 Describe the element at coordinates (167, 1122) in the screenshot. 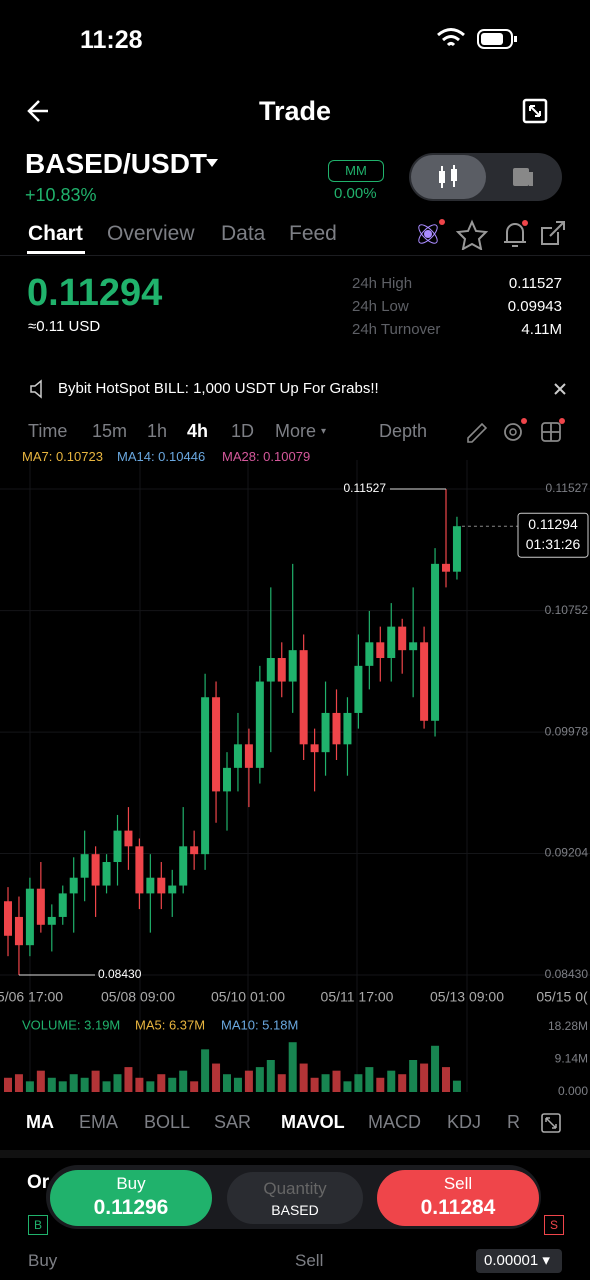

I see `indicator: BOLL` at that location.